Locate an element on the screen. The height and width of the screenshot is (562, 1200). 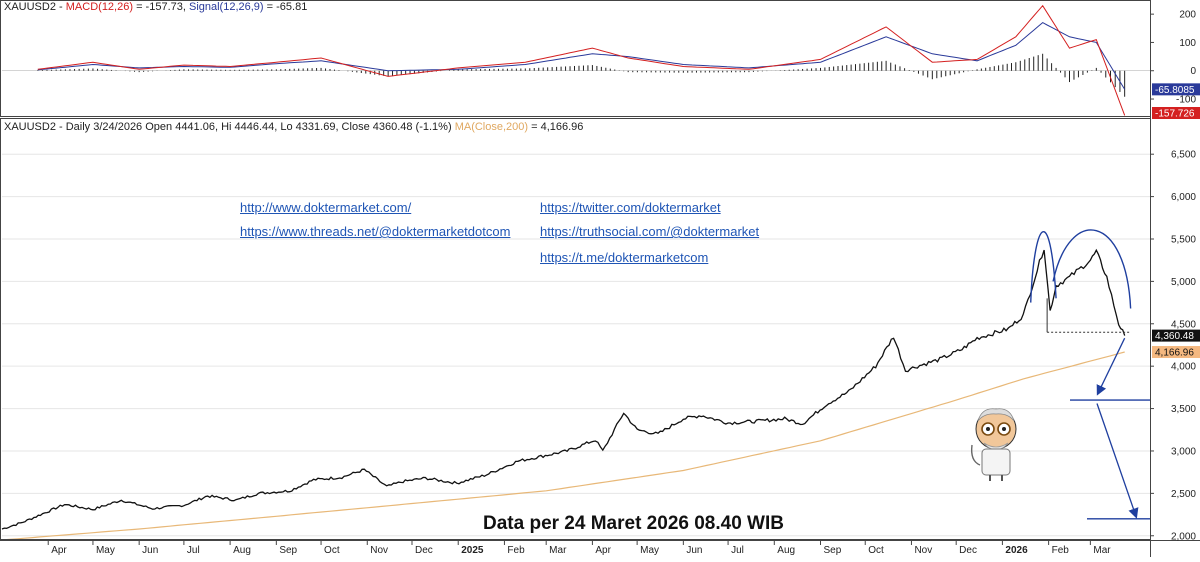
price-ytick-label: 4,500 is located at coordinates (1183, 324).